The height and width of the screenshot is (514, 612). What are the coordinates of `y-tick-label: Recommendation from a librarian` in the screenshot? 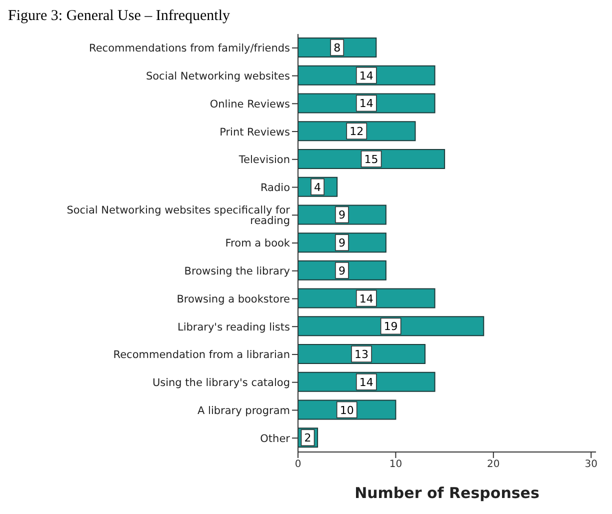 It's located at (201, 355).